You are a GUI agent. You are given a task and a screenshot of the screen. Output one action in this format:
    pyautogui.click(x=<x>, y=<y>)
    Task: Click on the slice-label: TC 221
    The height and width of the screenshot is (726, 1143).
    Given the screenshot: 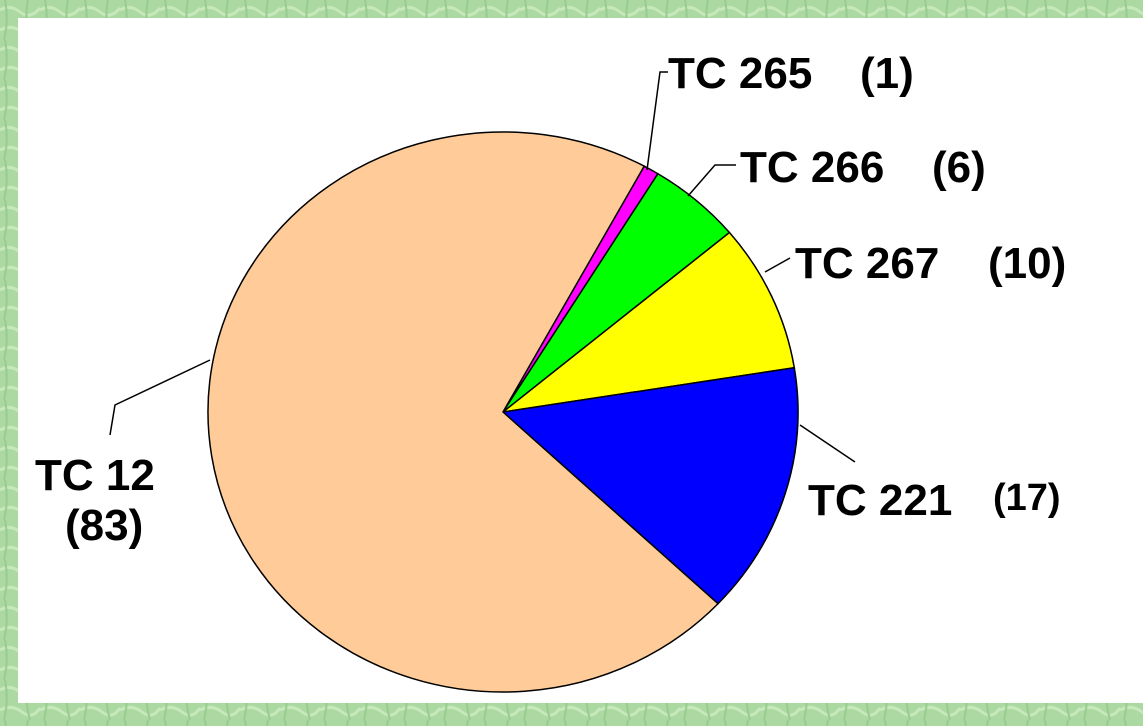 What is the action you would take?
    pyautogui.click(x=880, y=500)
    